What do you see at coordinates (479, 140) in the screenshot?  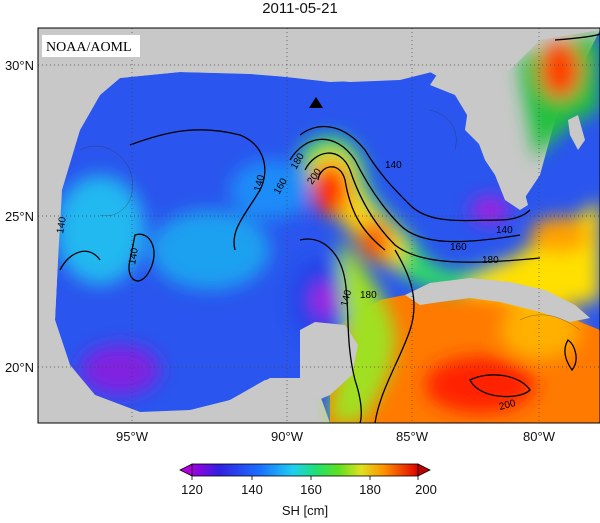 I see `florida-land` at bounding box center [479, 140].